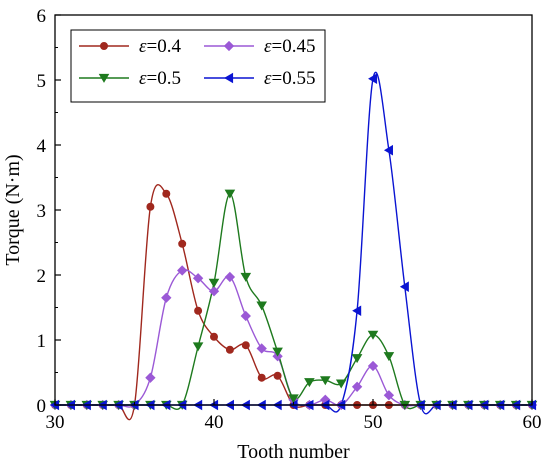 The height and width of the screenshot is (465, 550). Describe the element at coordinates (532, 422) in the screenshot. I see `x-tick-label: 60` at that location.